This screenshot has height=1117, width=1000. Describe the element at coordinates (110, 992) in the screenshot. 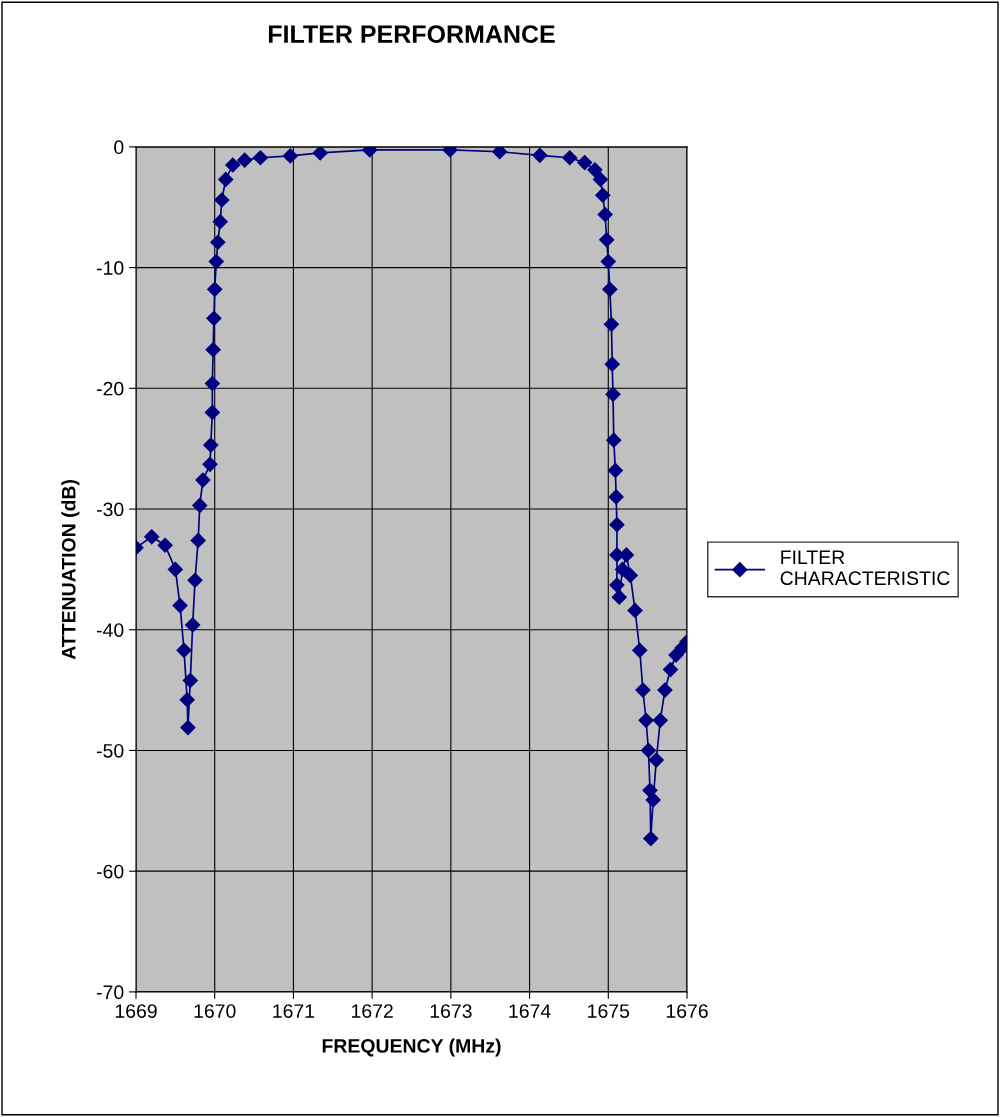

I see `y-tick-label: -70` at that location.